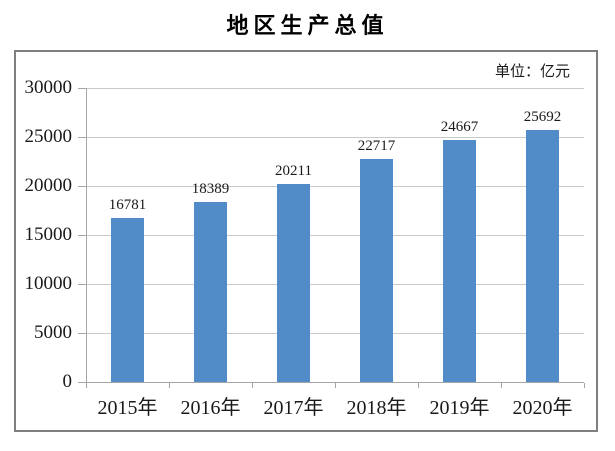 Image resolution: width=615 pixels, height=451 pixels. What do you see at coordinates (53, 332) in the screenshot?
I see `y-axis-label: 5000` at bounding box center [53, 332].